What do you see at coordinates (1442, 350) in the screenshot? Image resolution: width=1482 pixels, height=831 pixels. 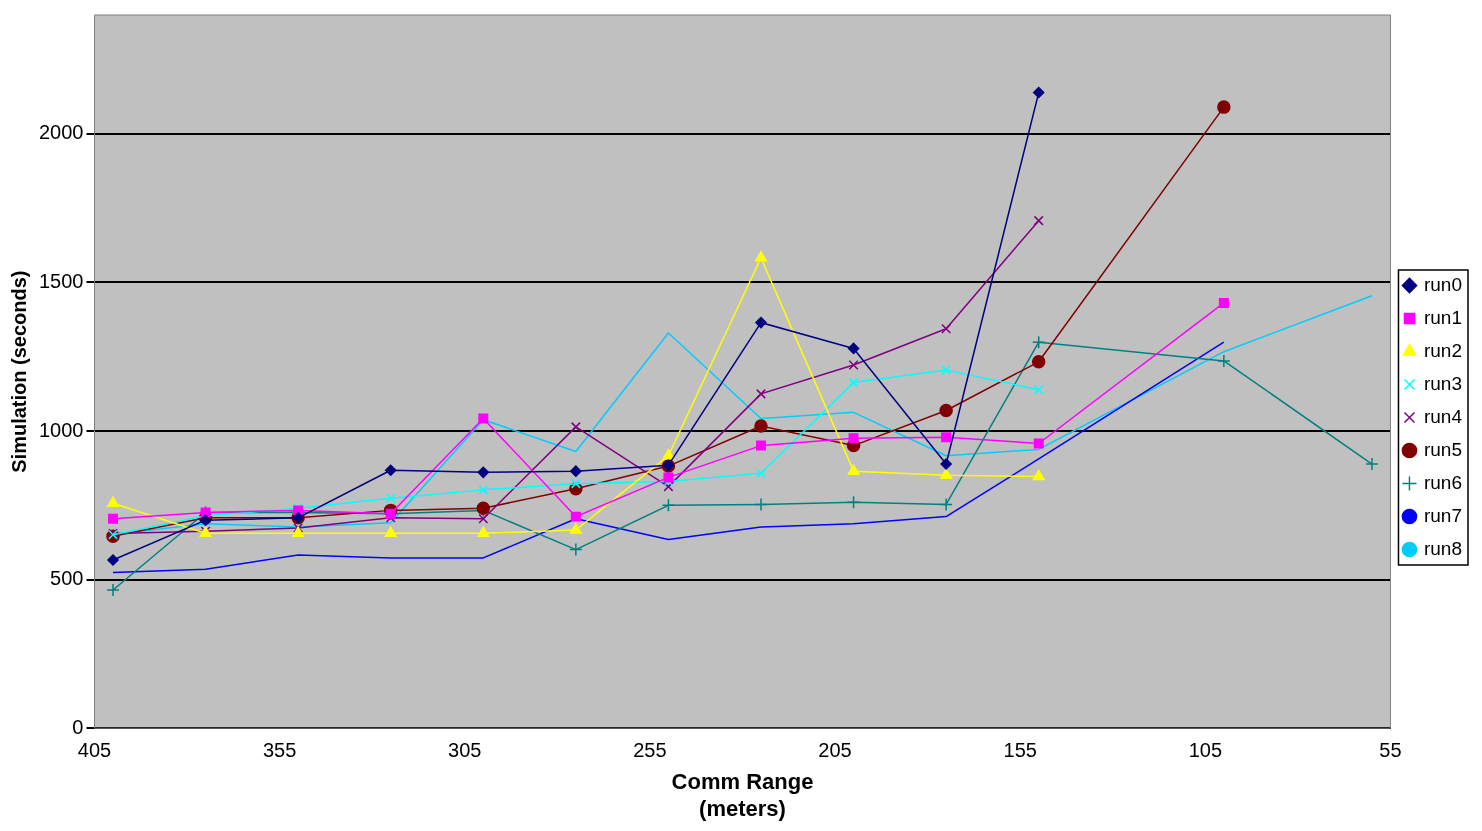 I see `legend-label: run2` at bounding box center [1442, 350].